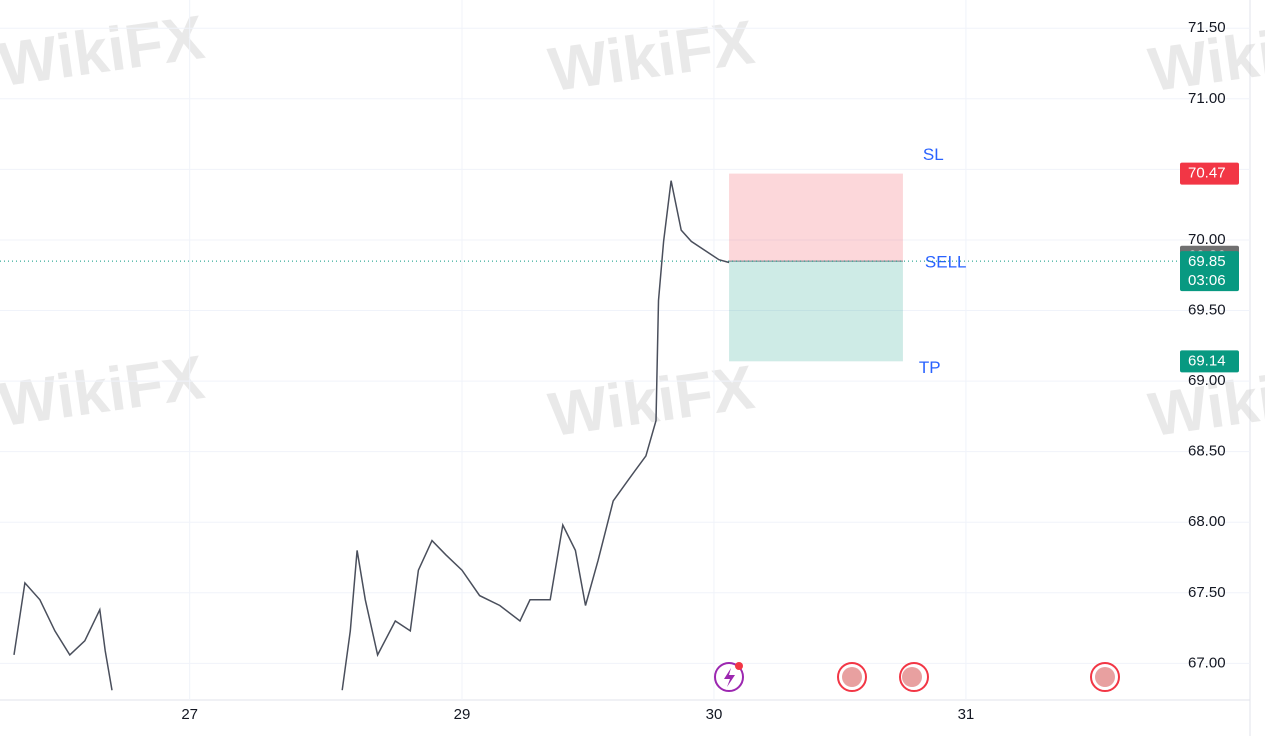  What do you see at coordinates (1207, 592) in the screenshot?
I see `y-tick-label: 67.50` at bounding box center [1207, 592].